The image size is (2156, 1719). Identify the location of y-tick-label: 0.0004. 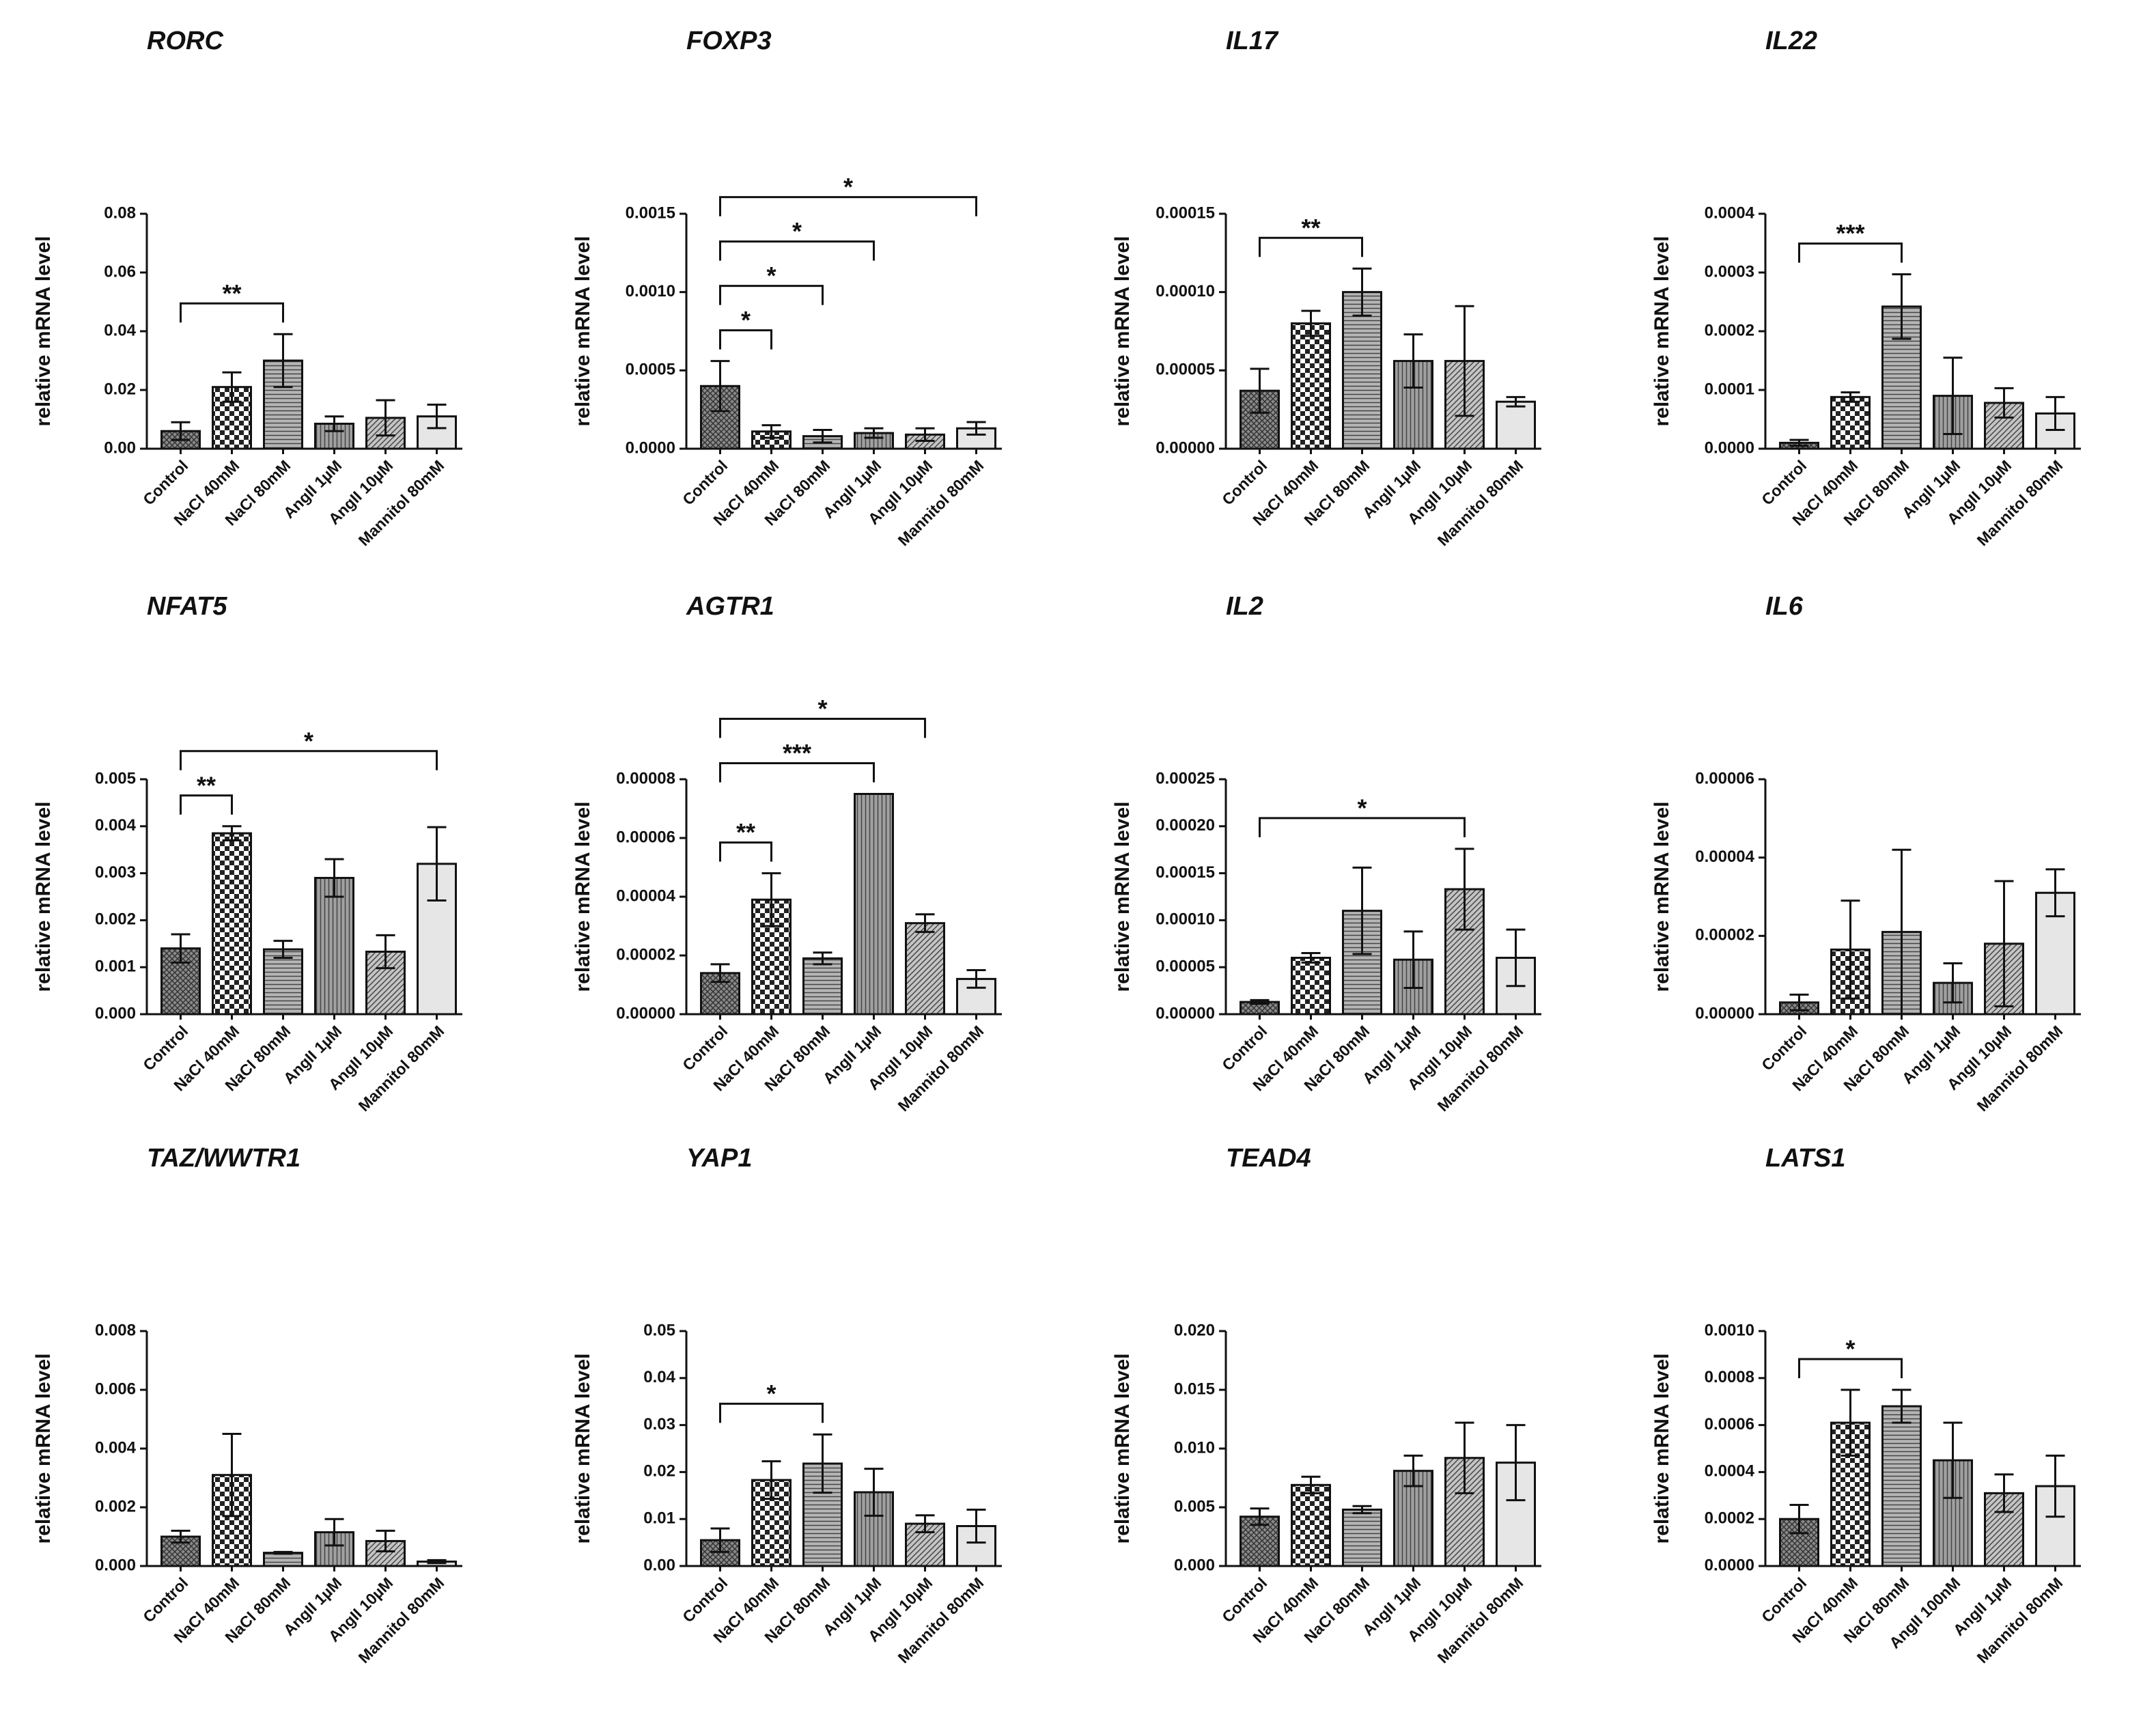
(1730, 213).